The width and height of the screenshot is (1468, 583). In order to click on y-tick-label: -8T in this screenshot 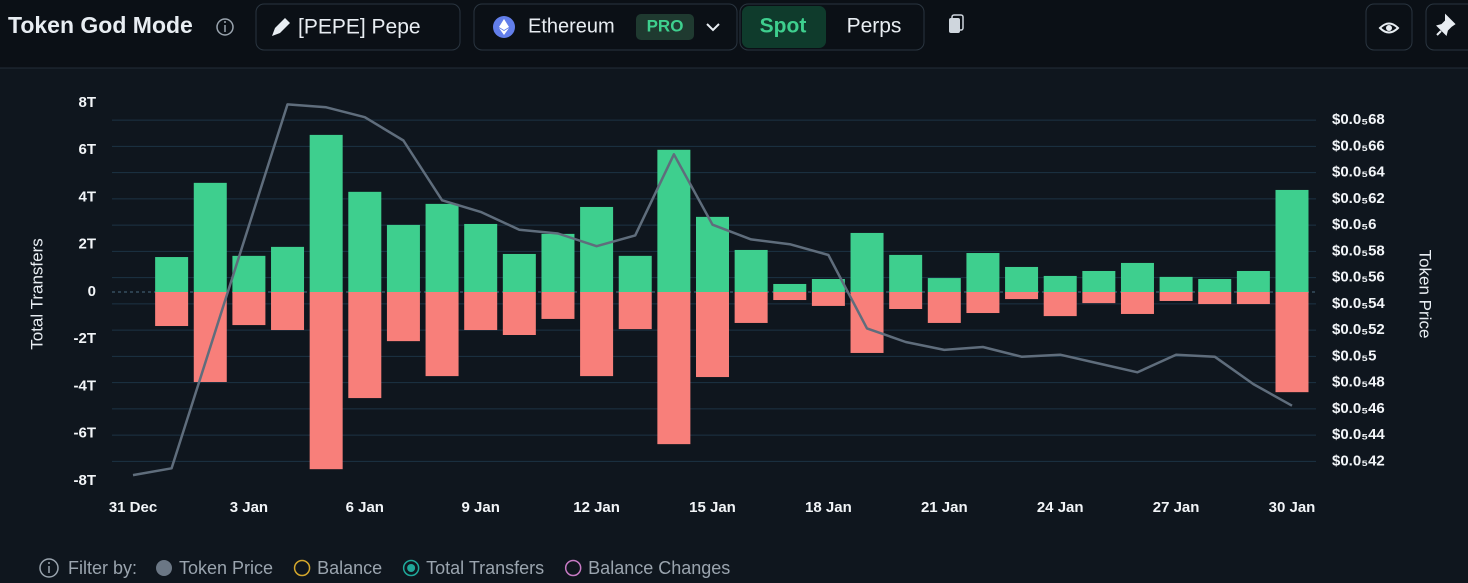, I will do `click(85, 480)`.